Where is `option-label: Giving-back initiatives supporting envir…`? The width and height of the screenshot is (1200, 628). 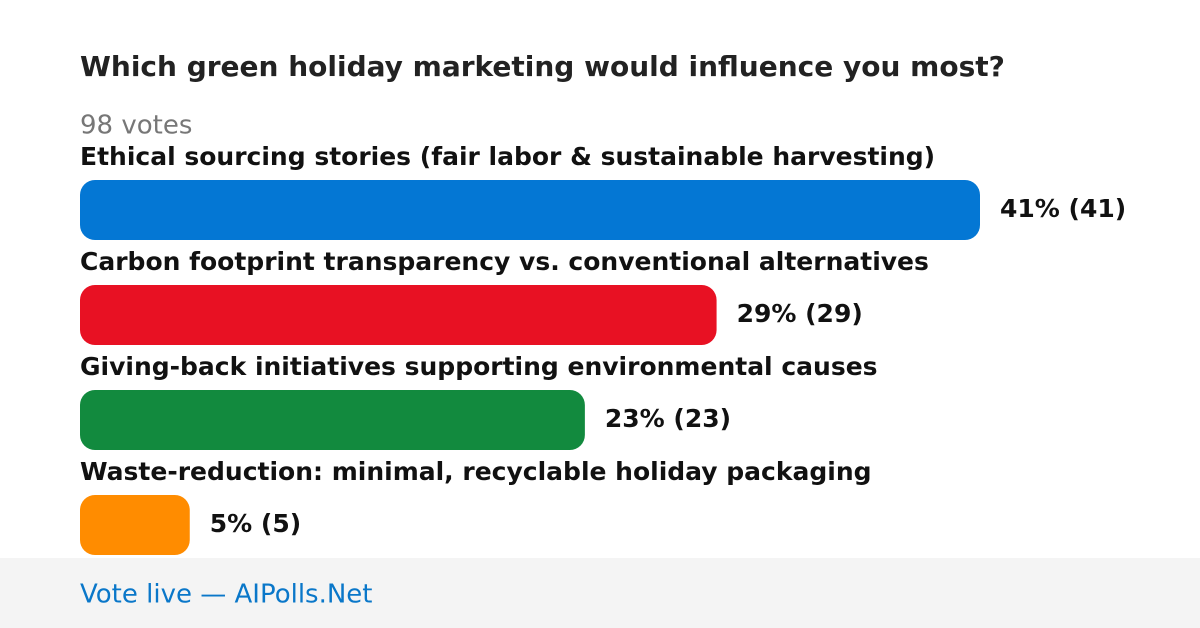
option-label: Giving-back initiatives supporting envir… is located at coordinates (479, 366).